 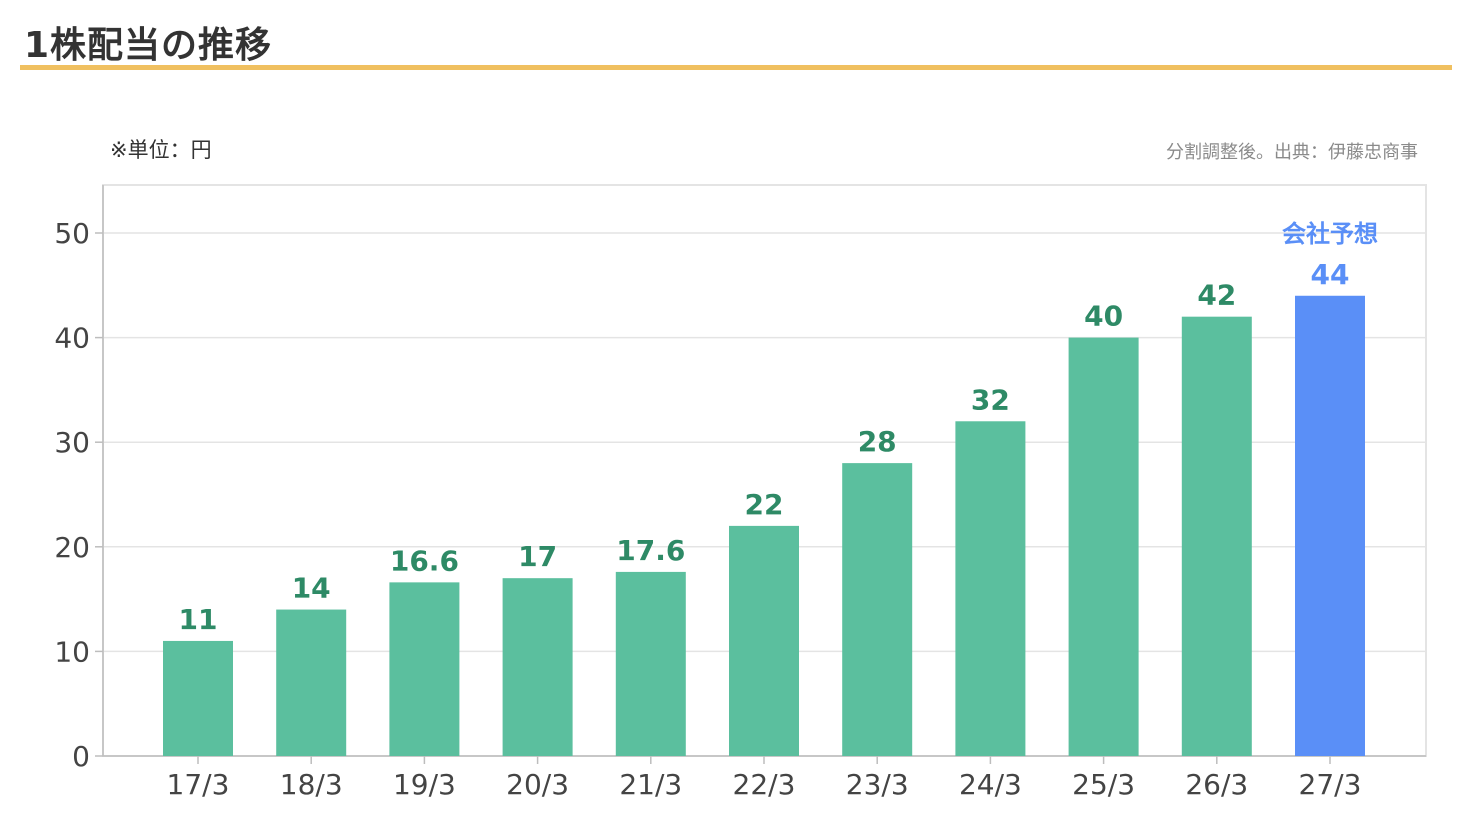 What do you see at coordinates (990, 399) in the screenshot?
I see `data-label: 32` at bounding box center [990, 399].